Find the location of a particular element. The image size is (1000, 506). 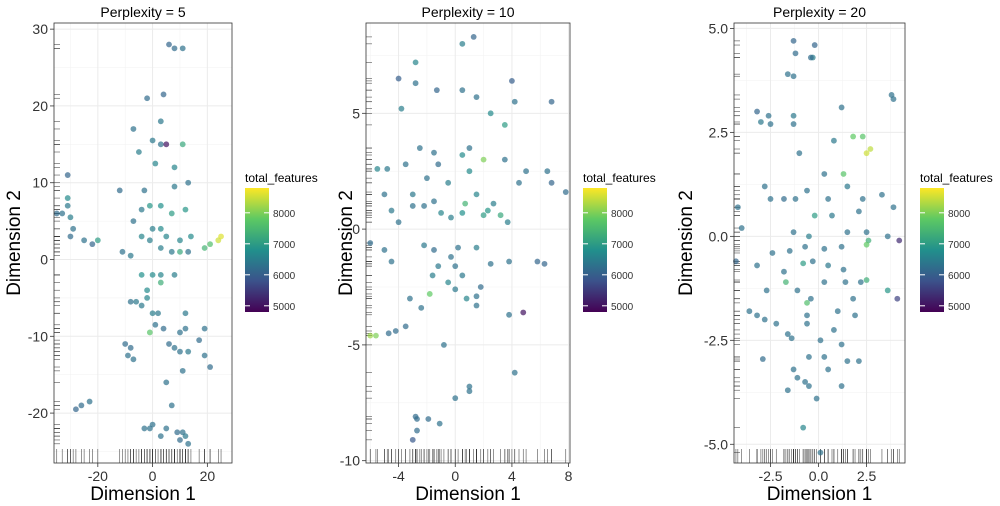

y-tick-label: -5.0 is located at coordinates (716, 444).